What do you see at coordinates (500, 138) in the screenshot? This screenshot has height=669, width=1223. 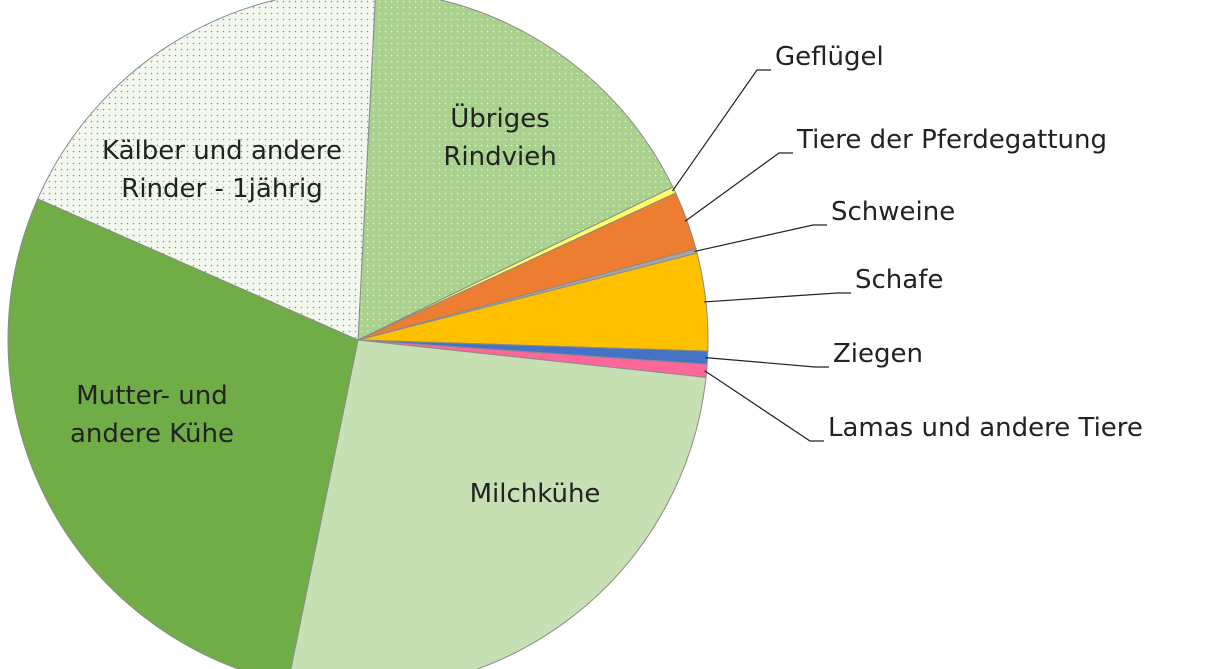 I see `data-label: Übriges Rindvieh` at bounding box center [500, 138].